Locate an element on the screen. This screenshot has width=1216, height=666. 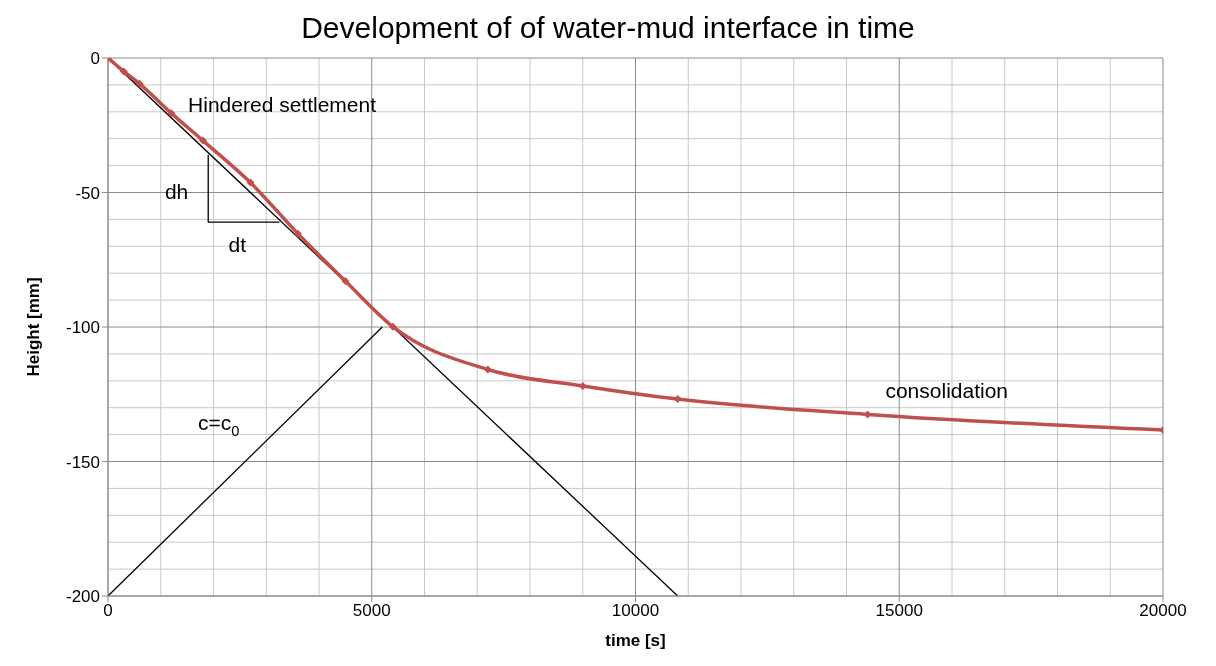
annotation: dh is located at coordinates (176, 191).